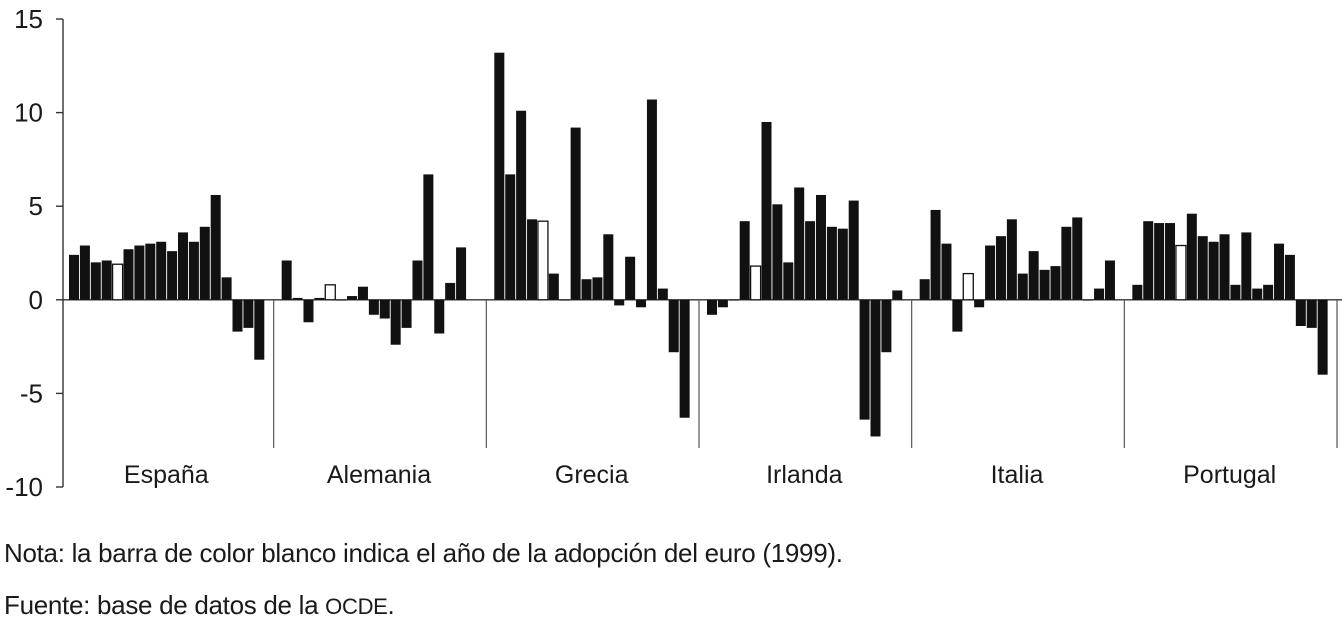  Describe the element at coordinates (36, 300) in the screenshot. I see `y-tick-label: 0` at that location.